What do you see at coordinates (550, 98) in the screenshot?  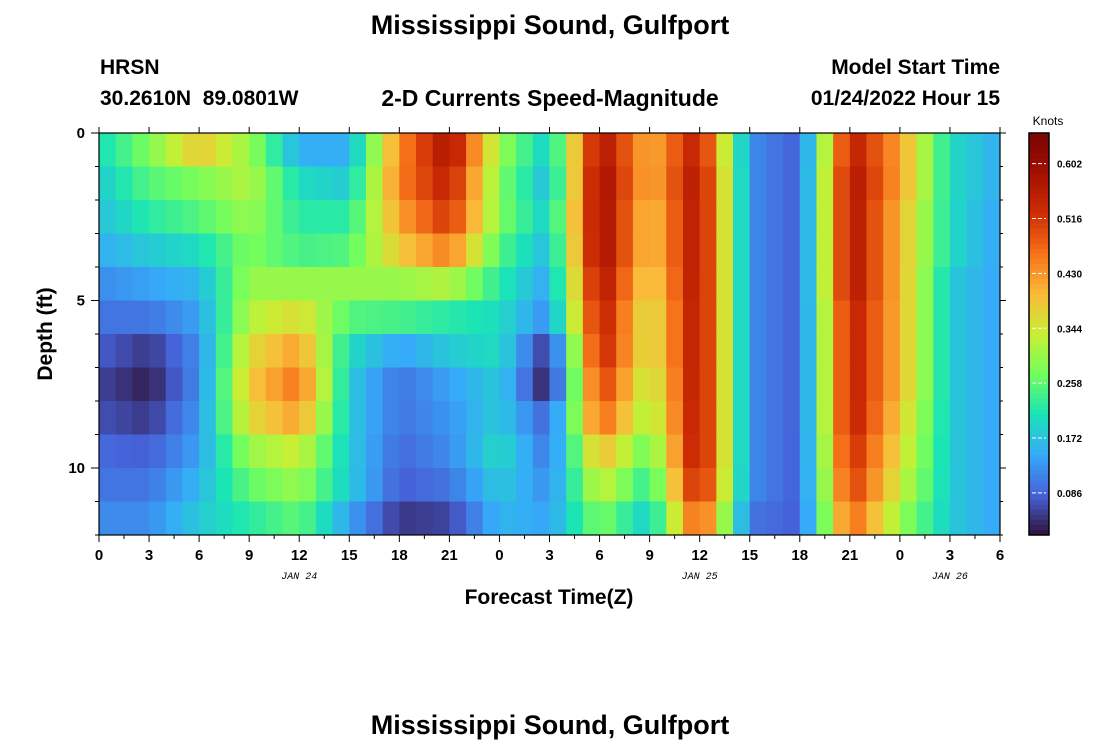 I see `chart-subtitle: 2-D Currents Speed-Magnitude` at bounding box center [550, 98].